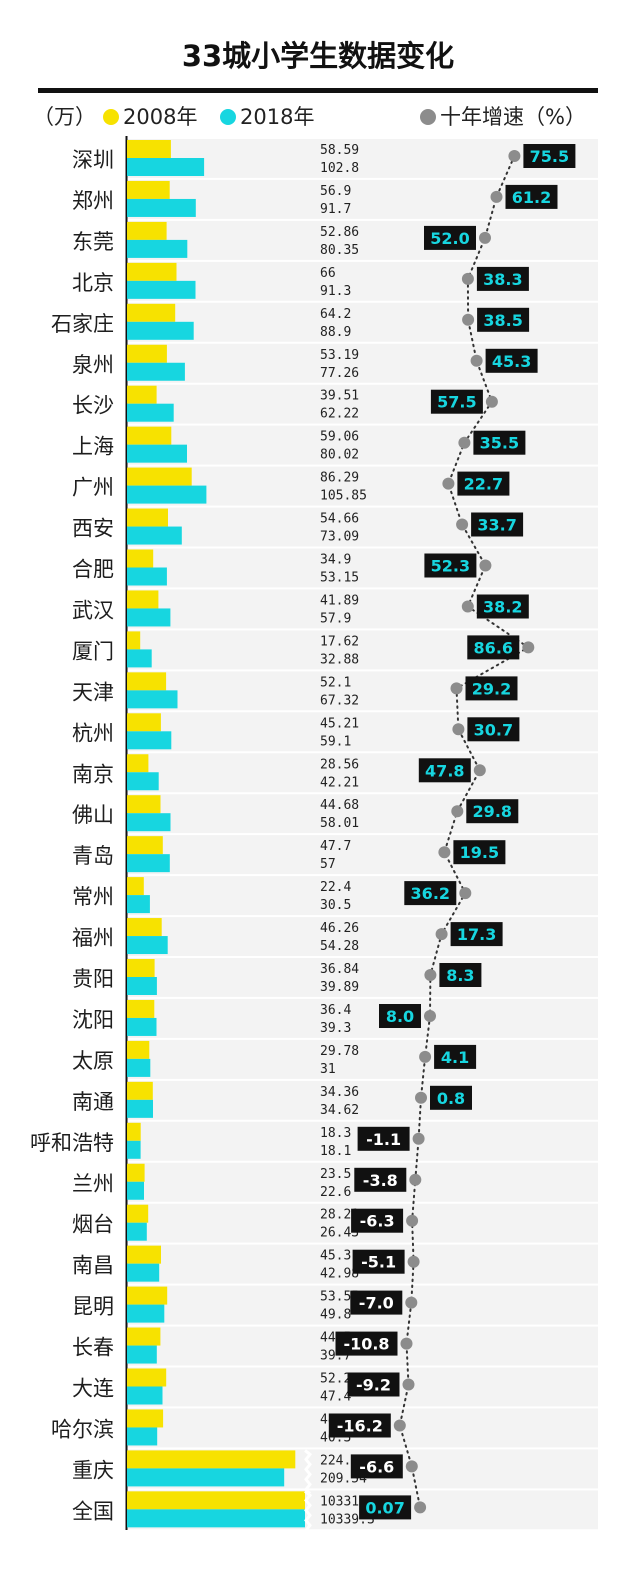 The image size is (640, 1569). Describe the element at coordinates (339, 805) in the screenshot. I see `value-2008-label: 44.68` at that location.